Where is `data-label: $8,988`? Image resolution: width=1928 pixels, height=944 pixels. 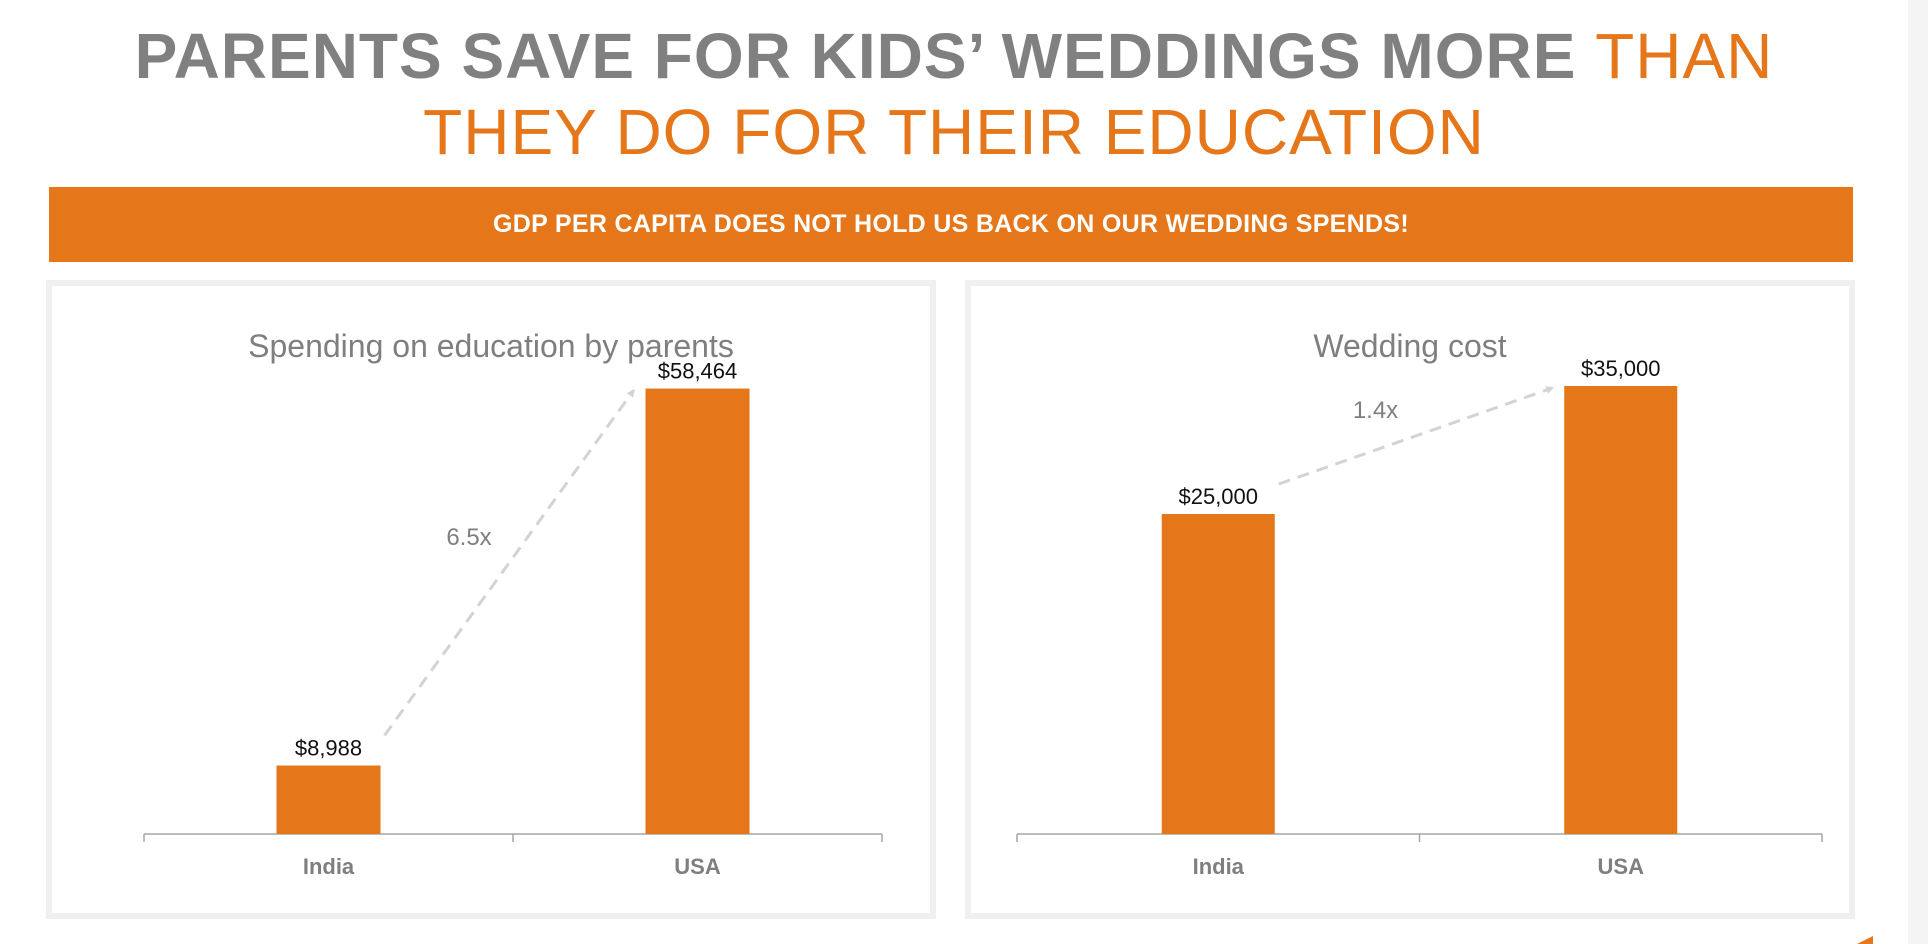
data-label: $8,988 is located at coordinates (328, 748).